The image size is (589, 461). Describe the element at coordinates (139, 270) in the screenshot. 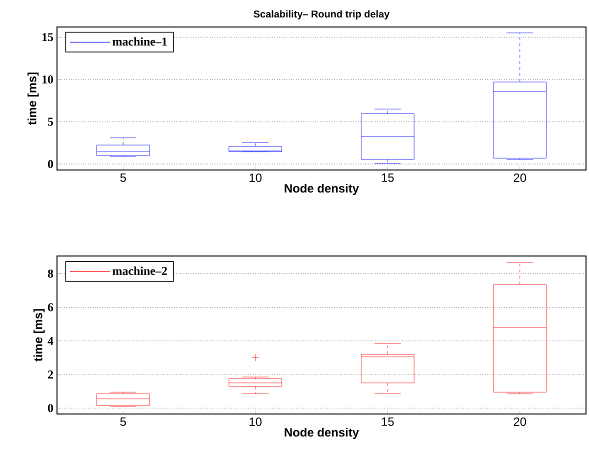

I see `legend-label: machine–2` at that location.